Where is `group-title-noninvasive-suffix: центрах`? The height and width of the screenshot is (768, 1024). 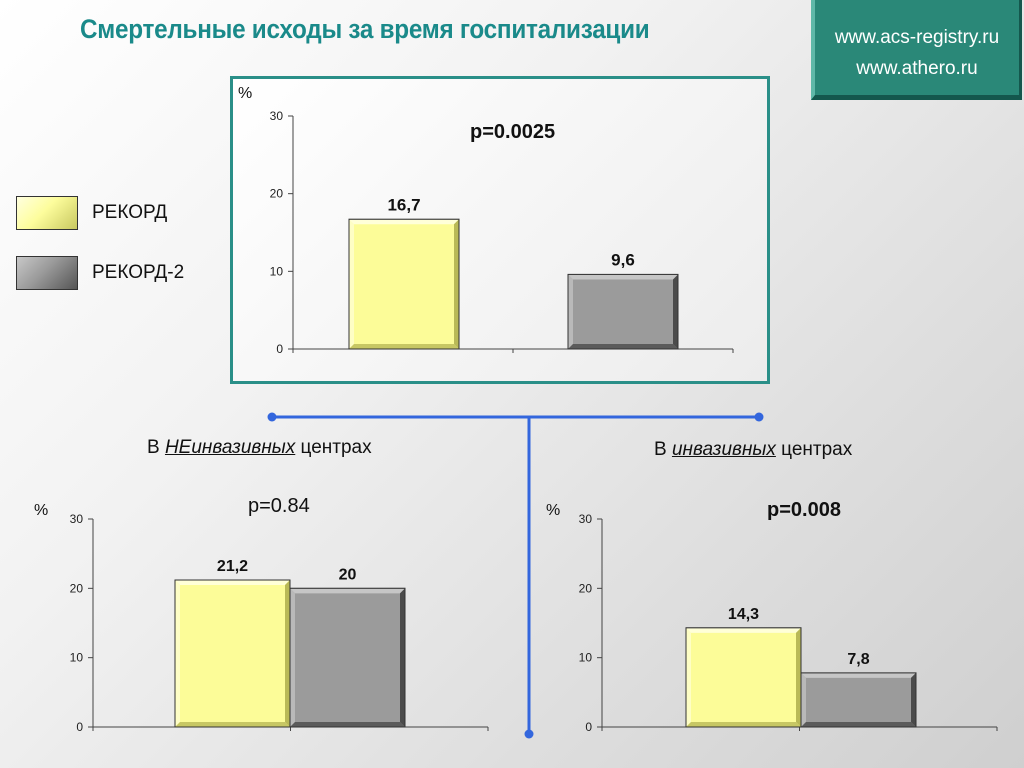 group-title-noninvasive-suffix: центрах is located at coordinates (333, 447).